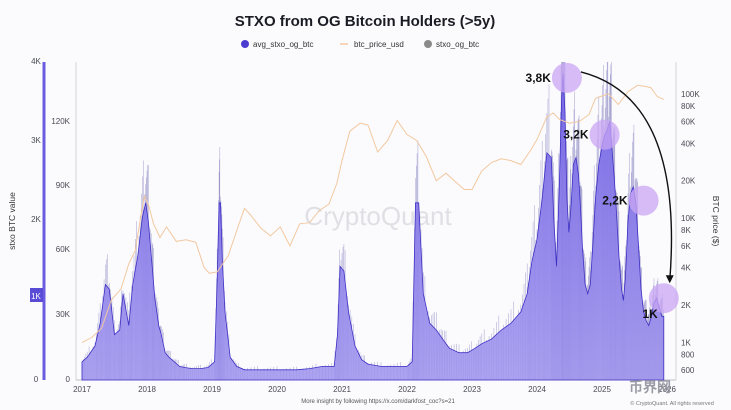  I want to click on y-inner-tick: 120K, so click(60, 121).